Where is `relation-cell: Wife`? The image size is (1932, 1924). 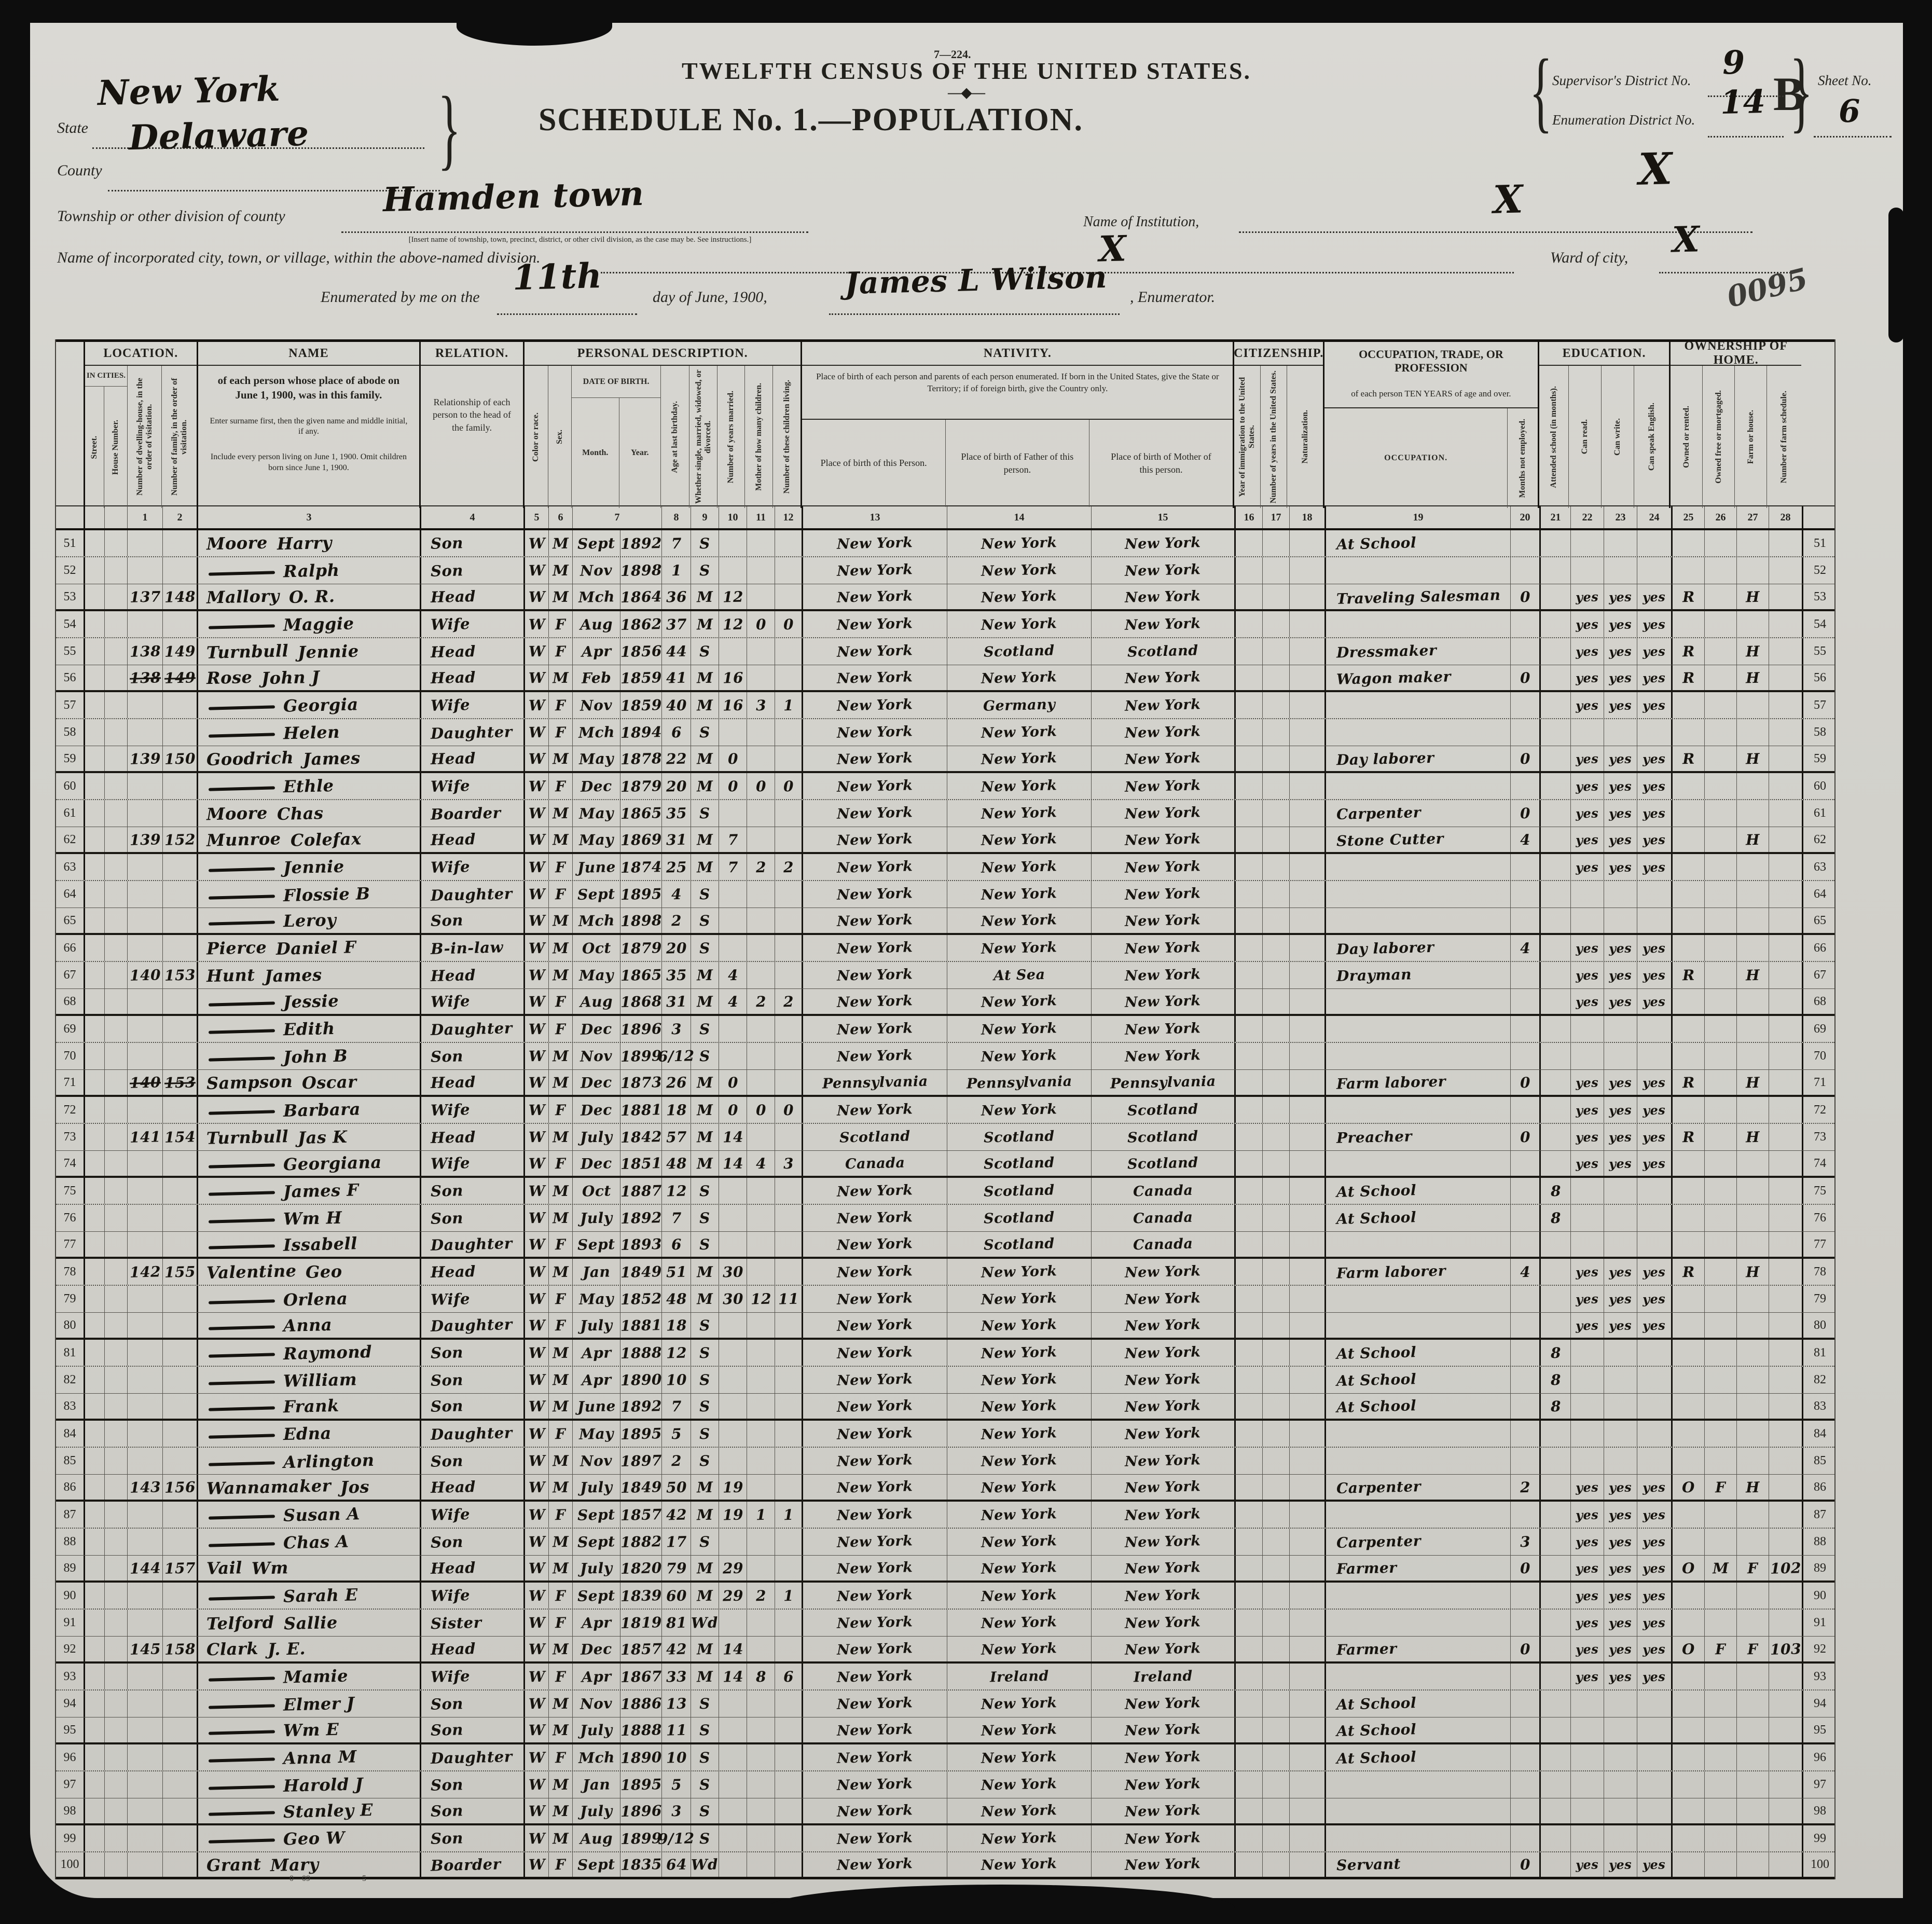 relation-cell: Wife is located at coordinates (473, 867).